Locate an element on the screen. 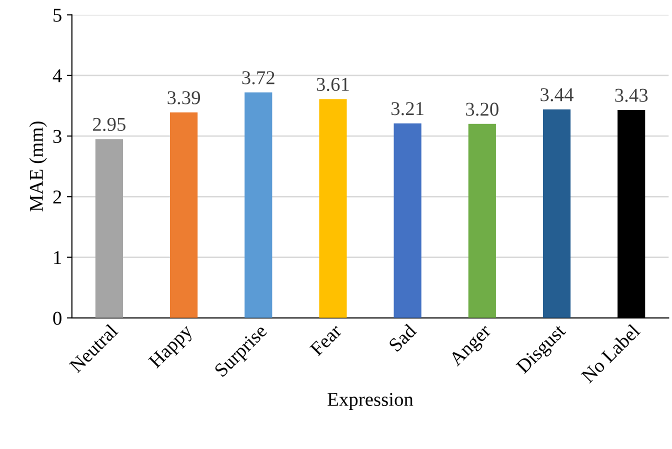 This screenshot has width=672, height=449. x-axis-title: Expression is located at coordinates (371, 401).